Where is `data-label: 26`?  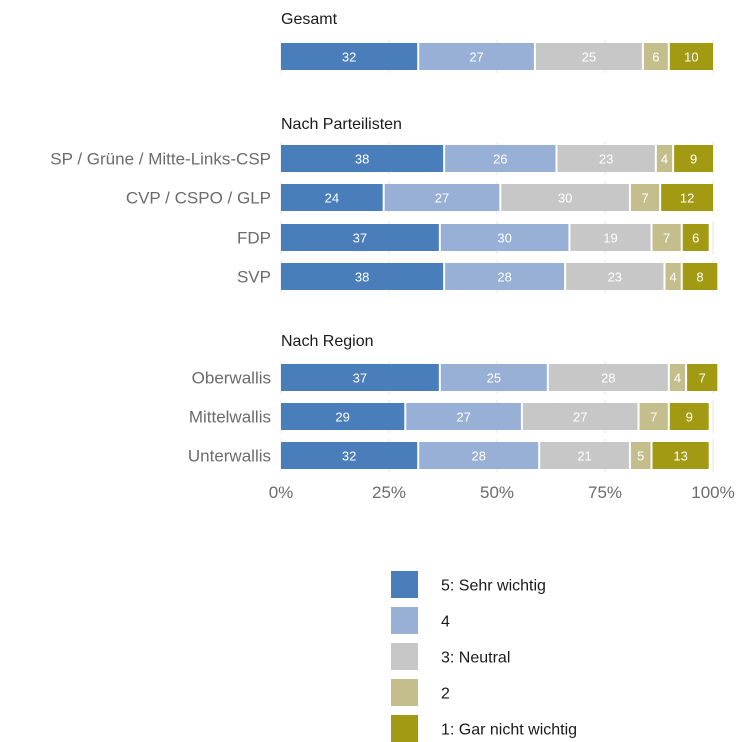 data-label: 26 is located at coordinates (500, 159).